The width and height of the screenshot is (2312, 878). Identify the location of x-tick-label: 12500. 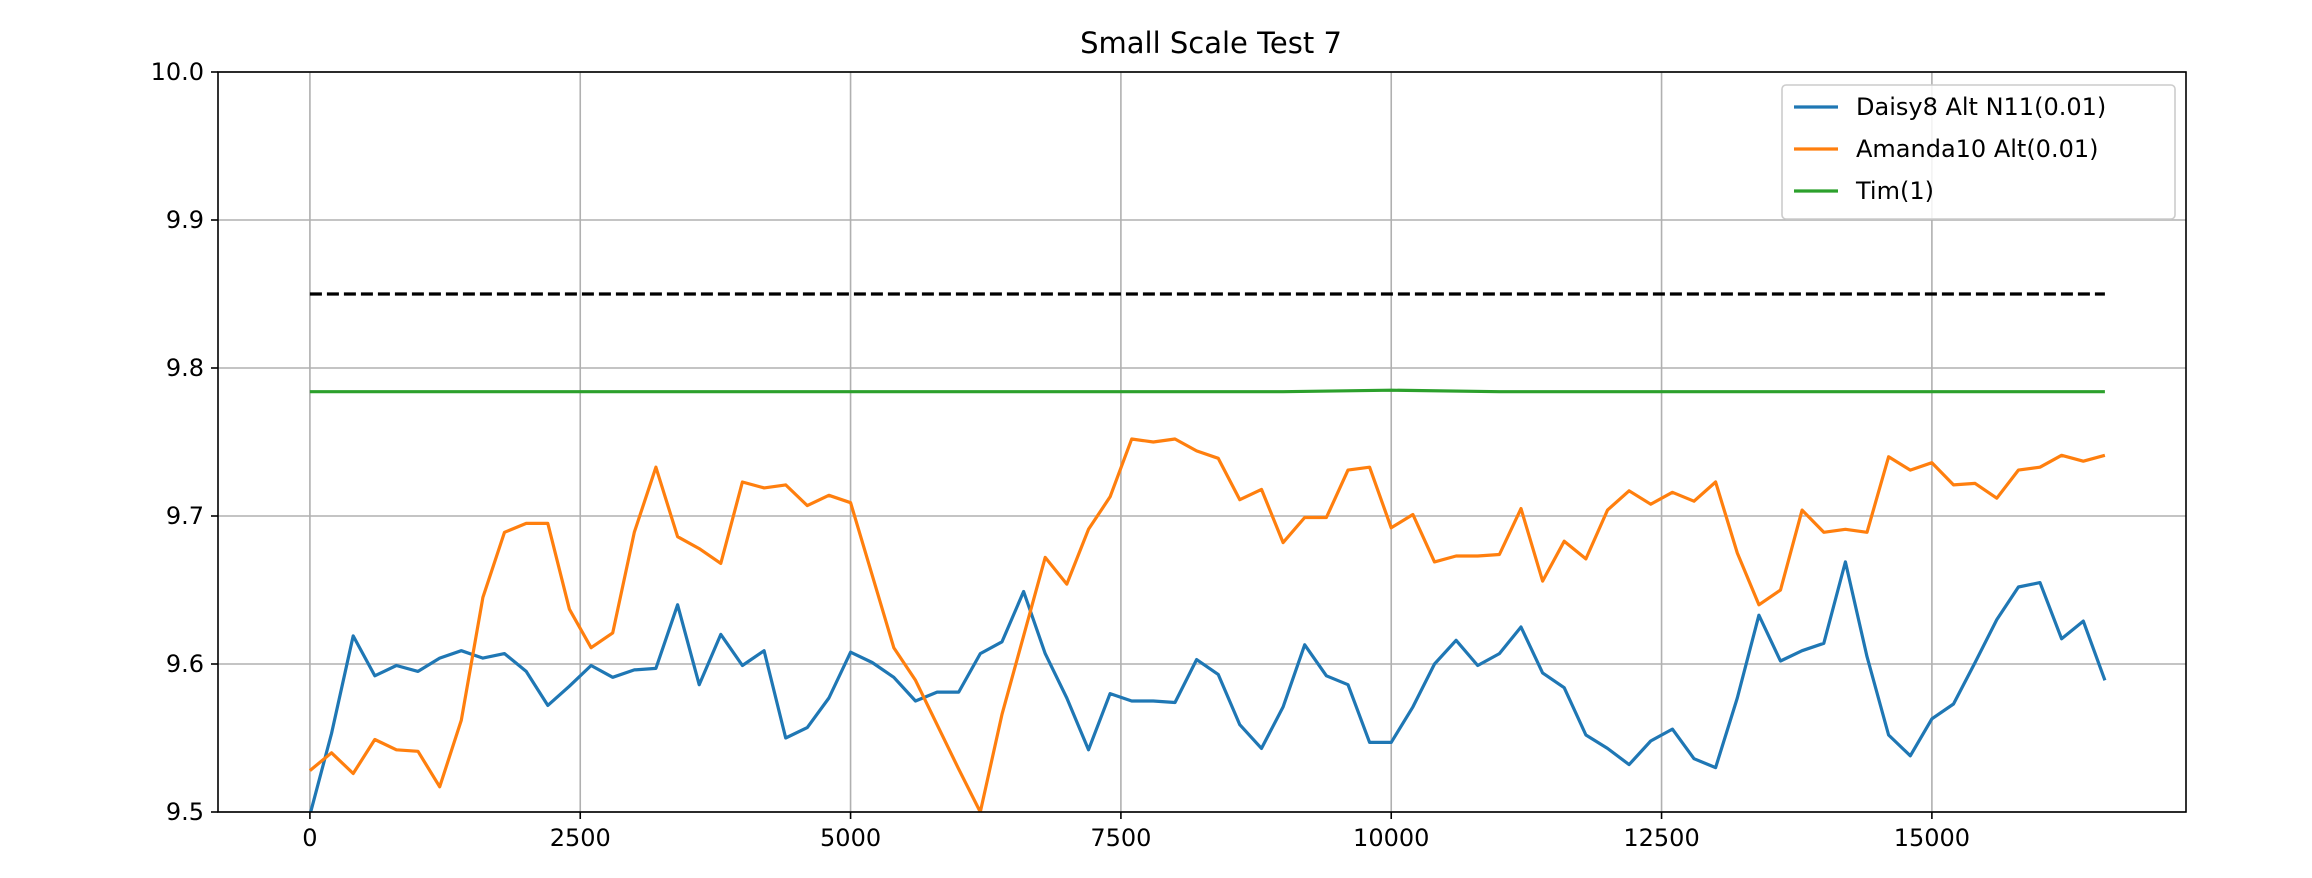
(1661, 838).